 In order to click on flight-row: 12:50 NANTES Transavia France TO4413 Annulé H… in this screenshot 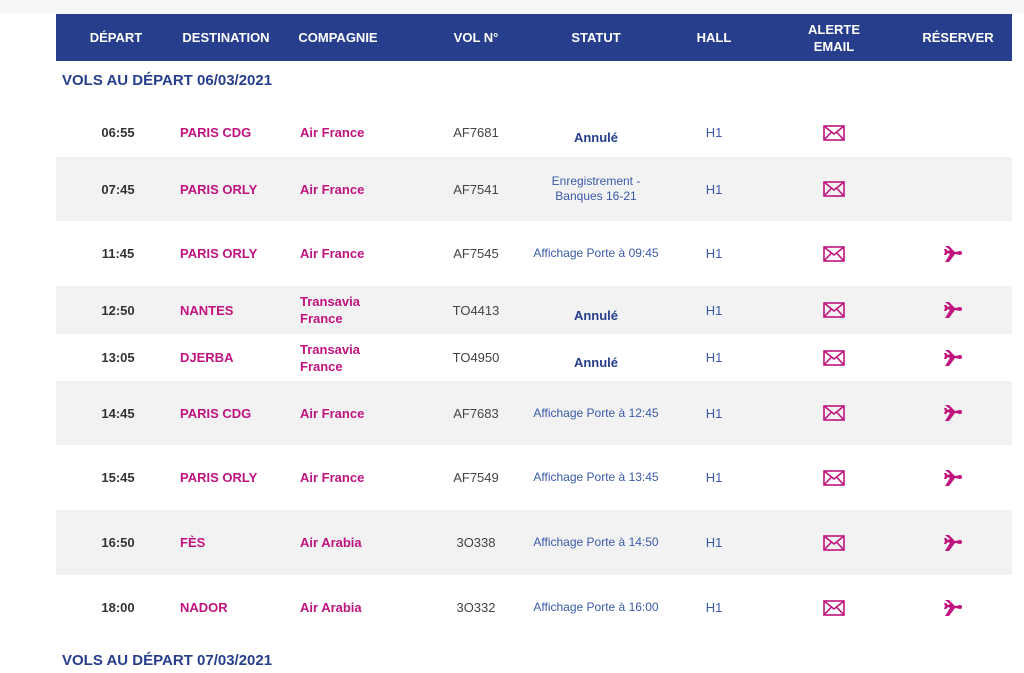, I will do `click(534, 310)`.